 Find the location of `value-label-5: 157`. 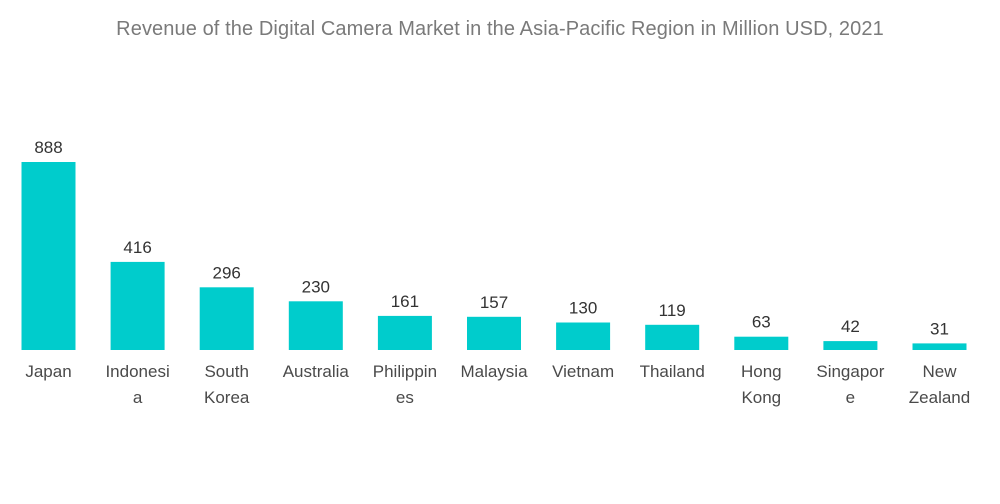

value-label-5: 157 is located at coordinates (494, 302).